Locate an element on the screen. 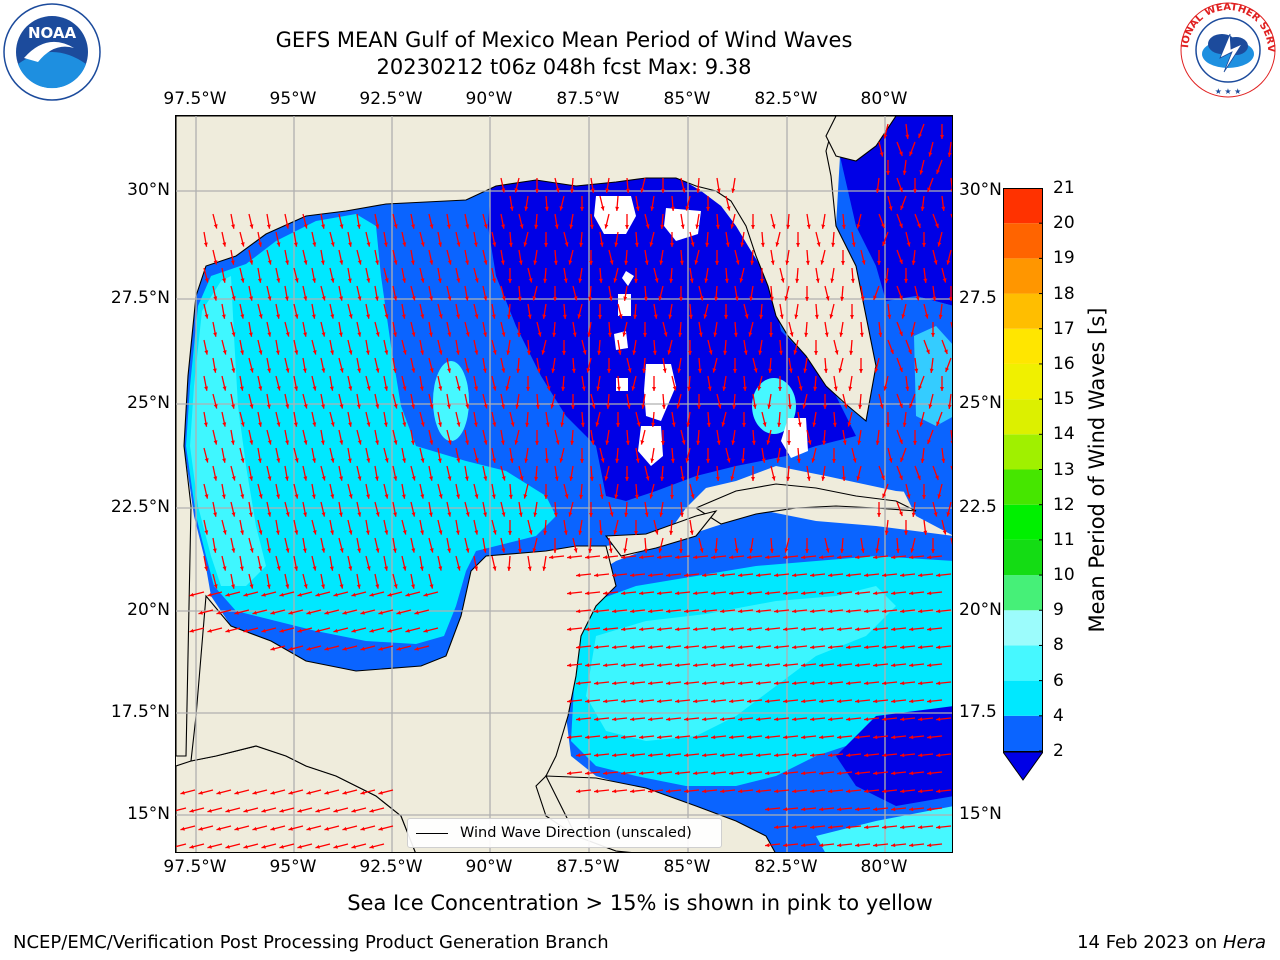  lon-label: 92.5°W is located at coordinates (391, 99).